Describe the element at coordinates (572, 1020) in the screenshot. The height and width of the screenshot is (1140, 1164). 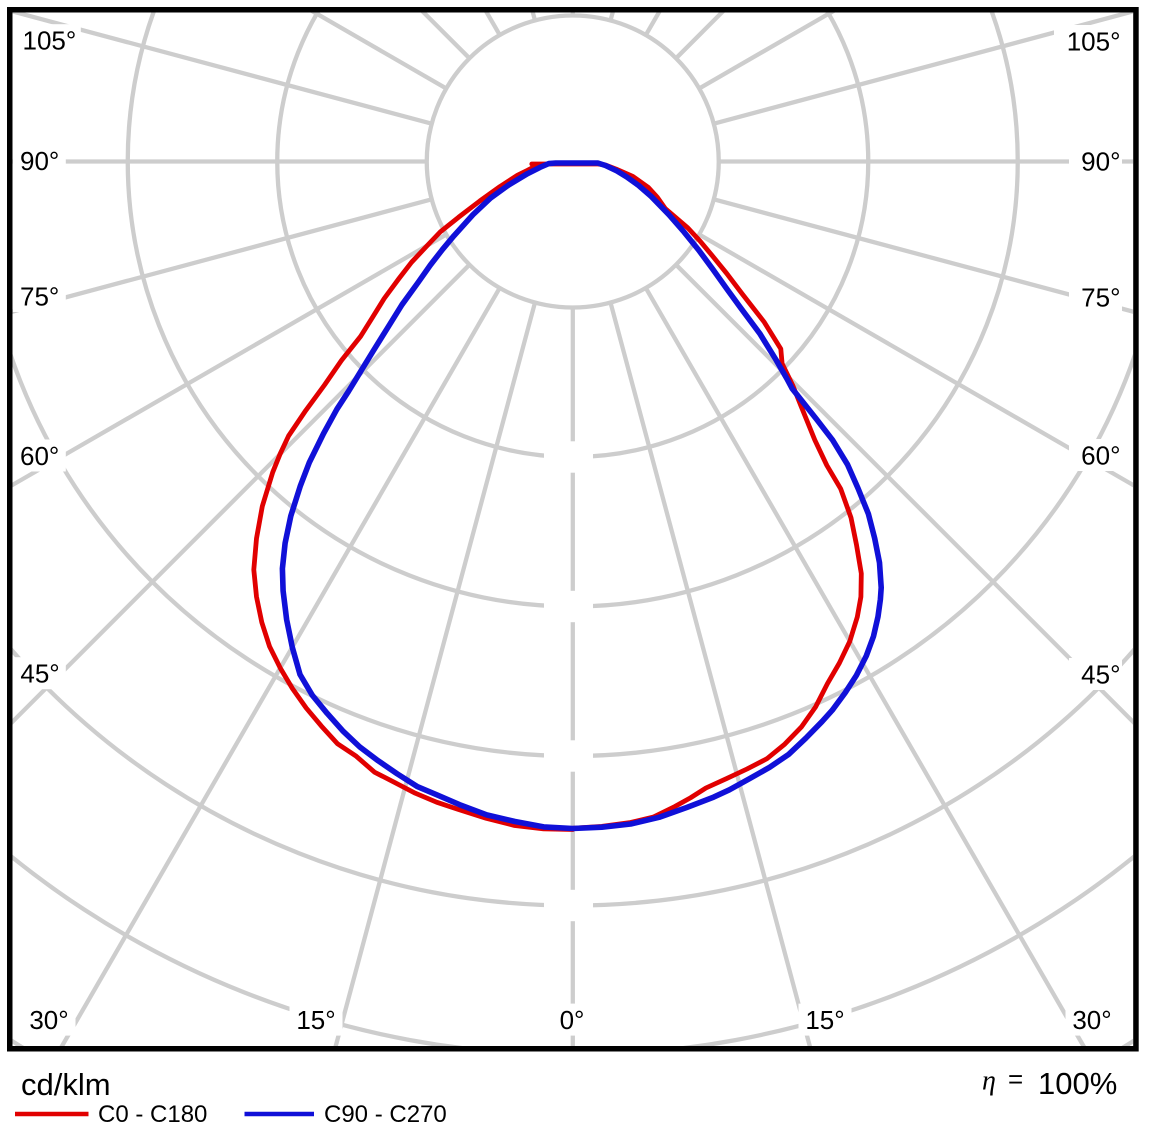
I see `svg-text: 0°` at that location.